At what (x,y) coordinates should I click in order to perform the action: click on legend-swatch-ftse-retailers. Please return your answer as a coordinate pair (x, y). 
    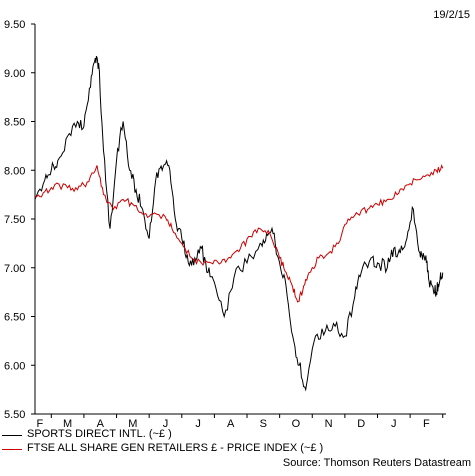
    Looking at the image, I should click on (12, 449).